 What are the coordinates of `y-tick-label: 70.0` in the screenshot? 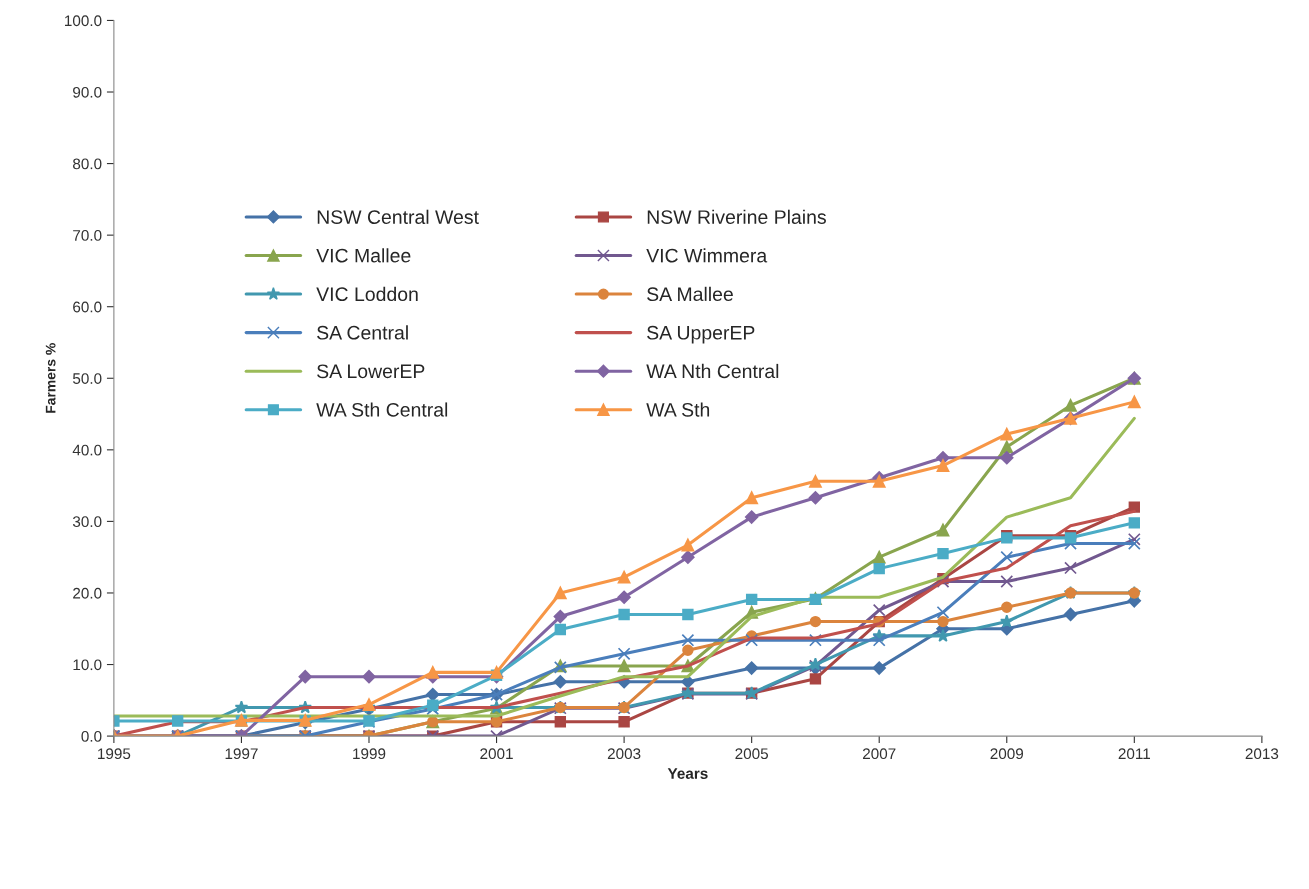 It's located at (87, 235).